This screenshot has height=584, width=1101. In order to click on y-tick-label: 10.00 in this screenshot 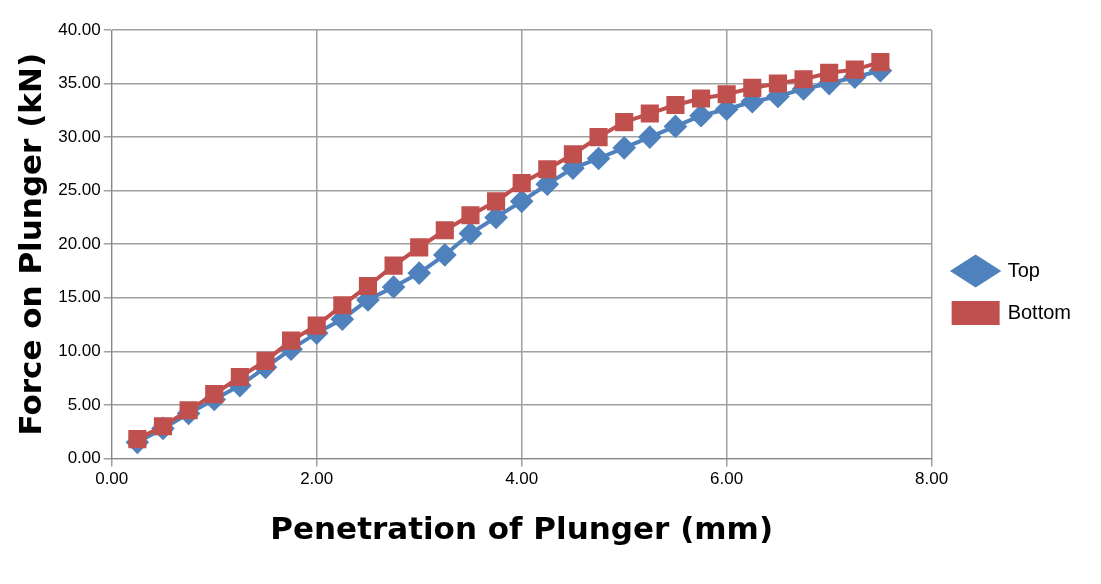, I will do `click(79, 350)`.